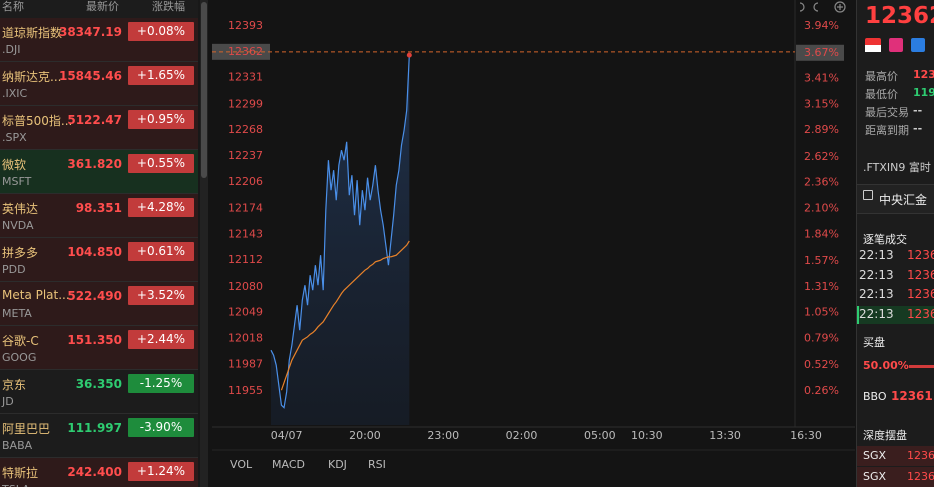  What do you see at coordinates (245, 390) in the screenshot?
I see `y-tick-label: 11955` at bounding box center [245, 390].